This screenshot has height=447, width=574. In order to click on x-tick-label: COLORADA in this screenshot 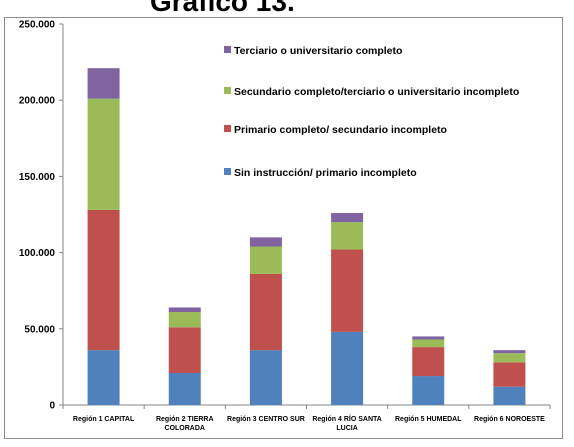, I will do `click(185, 428)`.